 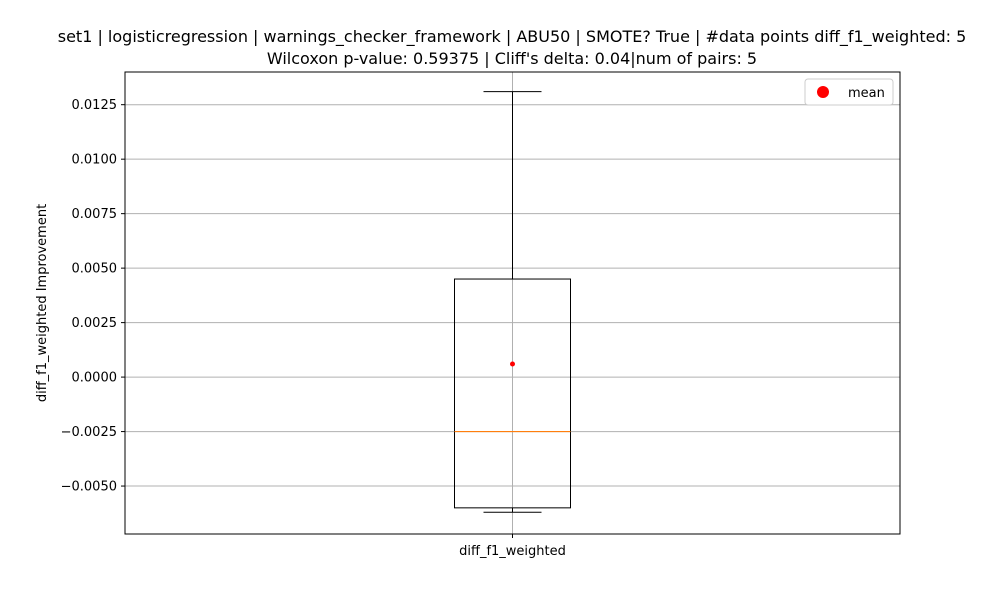 What do you see at coordinates (95, 214) in the screenshot?
I see `y-tick-label: 0.0075` at bounding box center [95, 214].